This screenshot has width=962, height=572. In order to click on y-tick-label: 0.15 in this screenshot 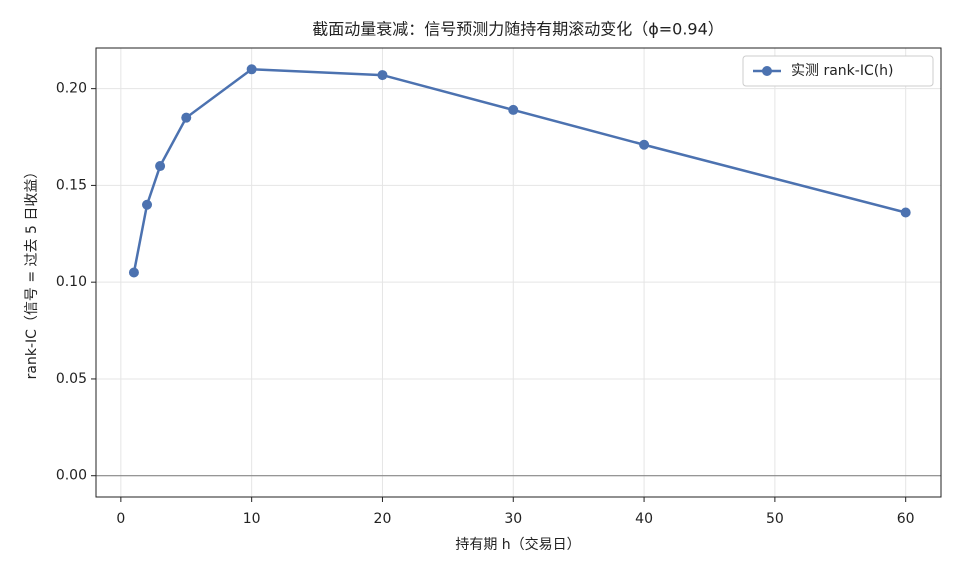, I will do `click(71, 185)`.